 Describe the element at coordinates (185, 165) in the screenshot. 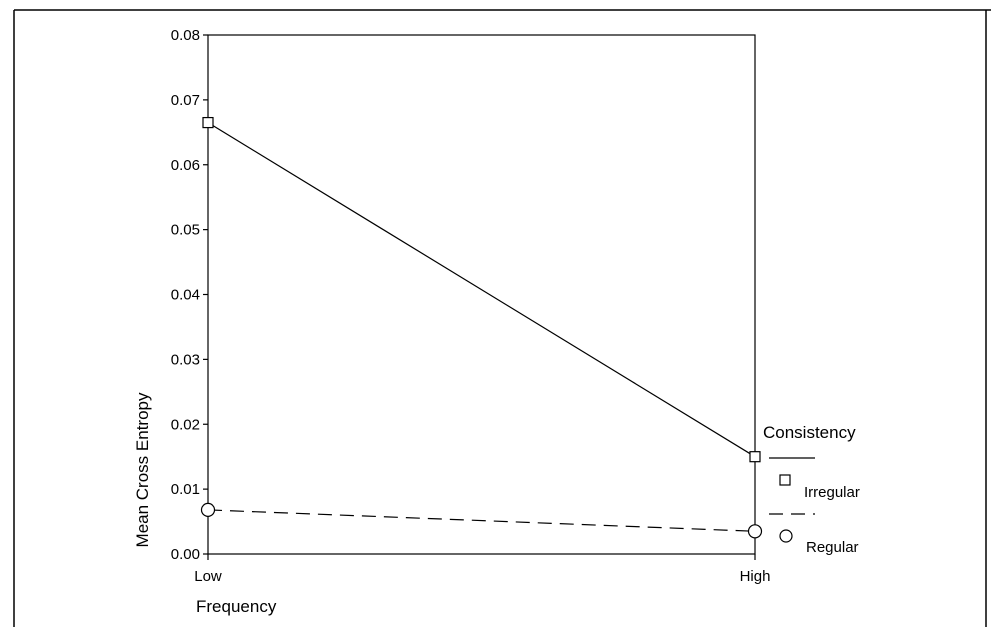

I see `y-tick-label: 0.06` at that location.